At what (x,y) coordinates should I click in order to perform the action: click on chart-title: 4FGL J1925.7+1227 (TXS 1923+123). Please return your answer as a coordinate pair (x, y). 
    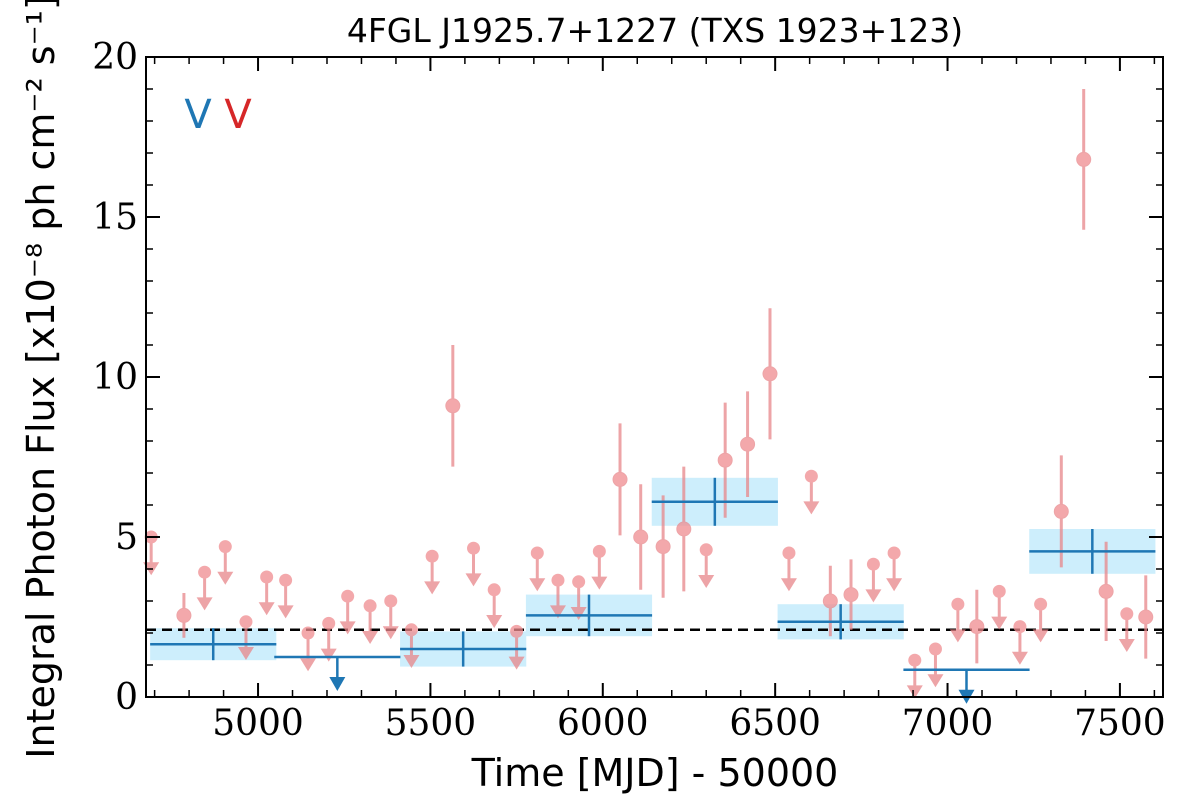
    Looking at the image, I should click on (655, 30).